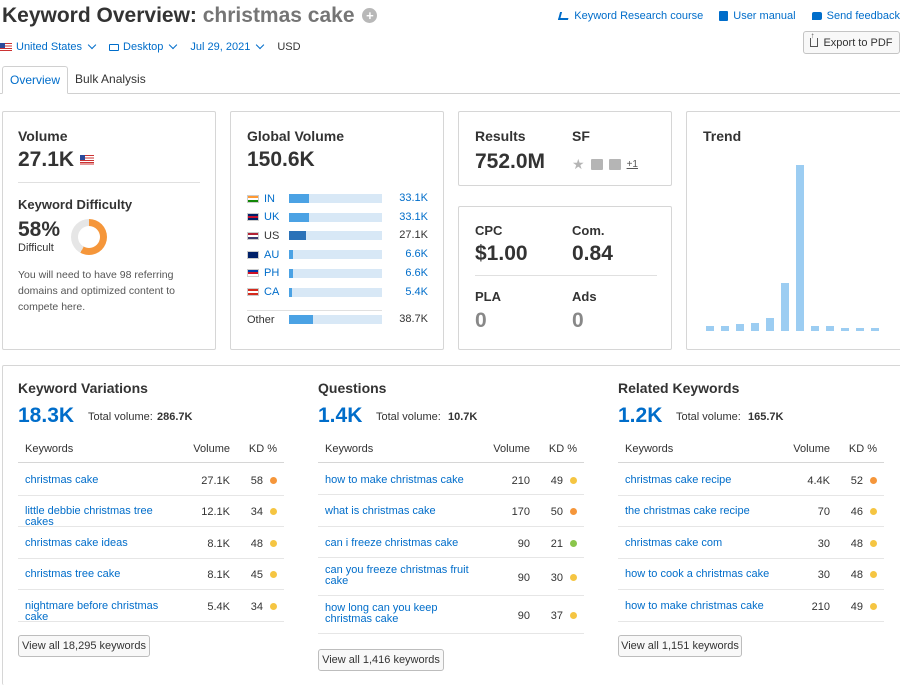 The height and width of the screenshot is (685, 900). I want to click on plus-circle-icon: +, so click(370, 15).